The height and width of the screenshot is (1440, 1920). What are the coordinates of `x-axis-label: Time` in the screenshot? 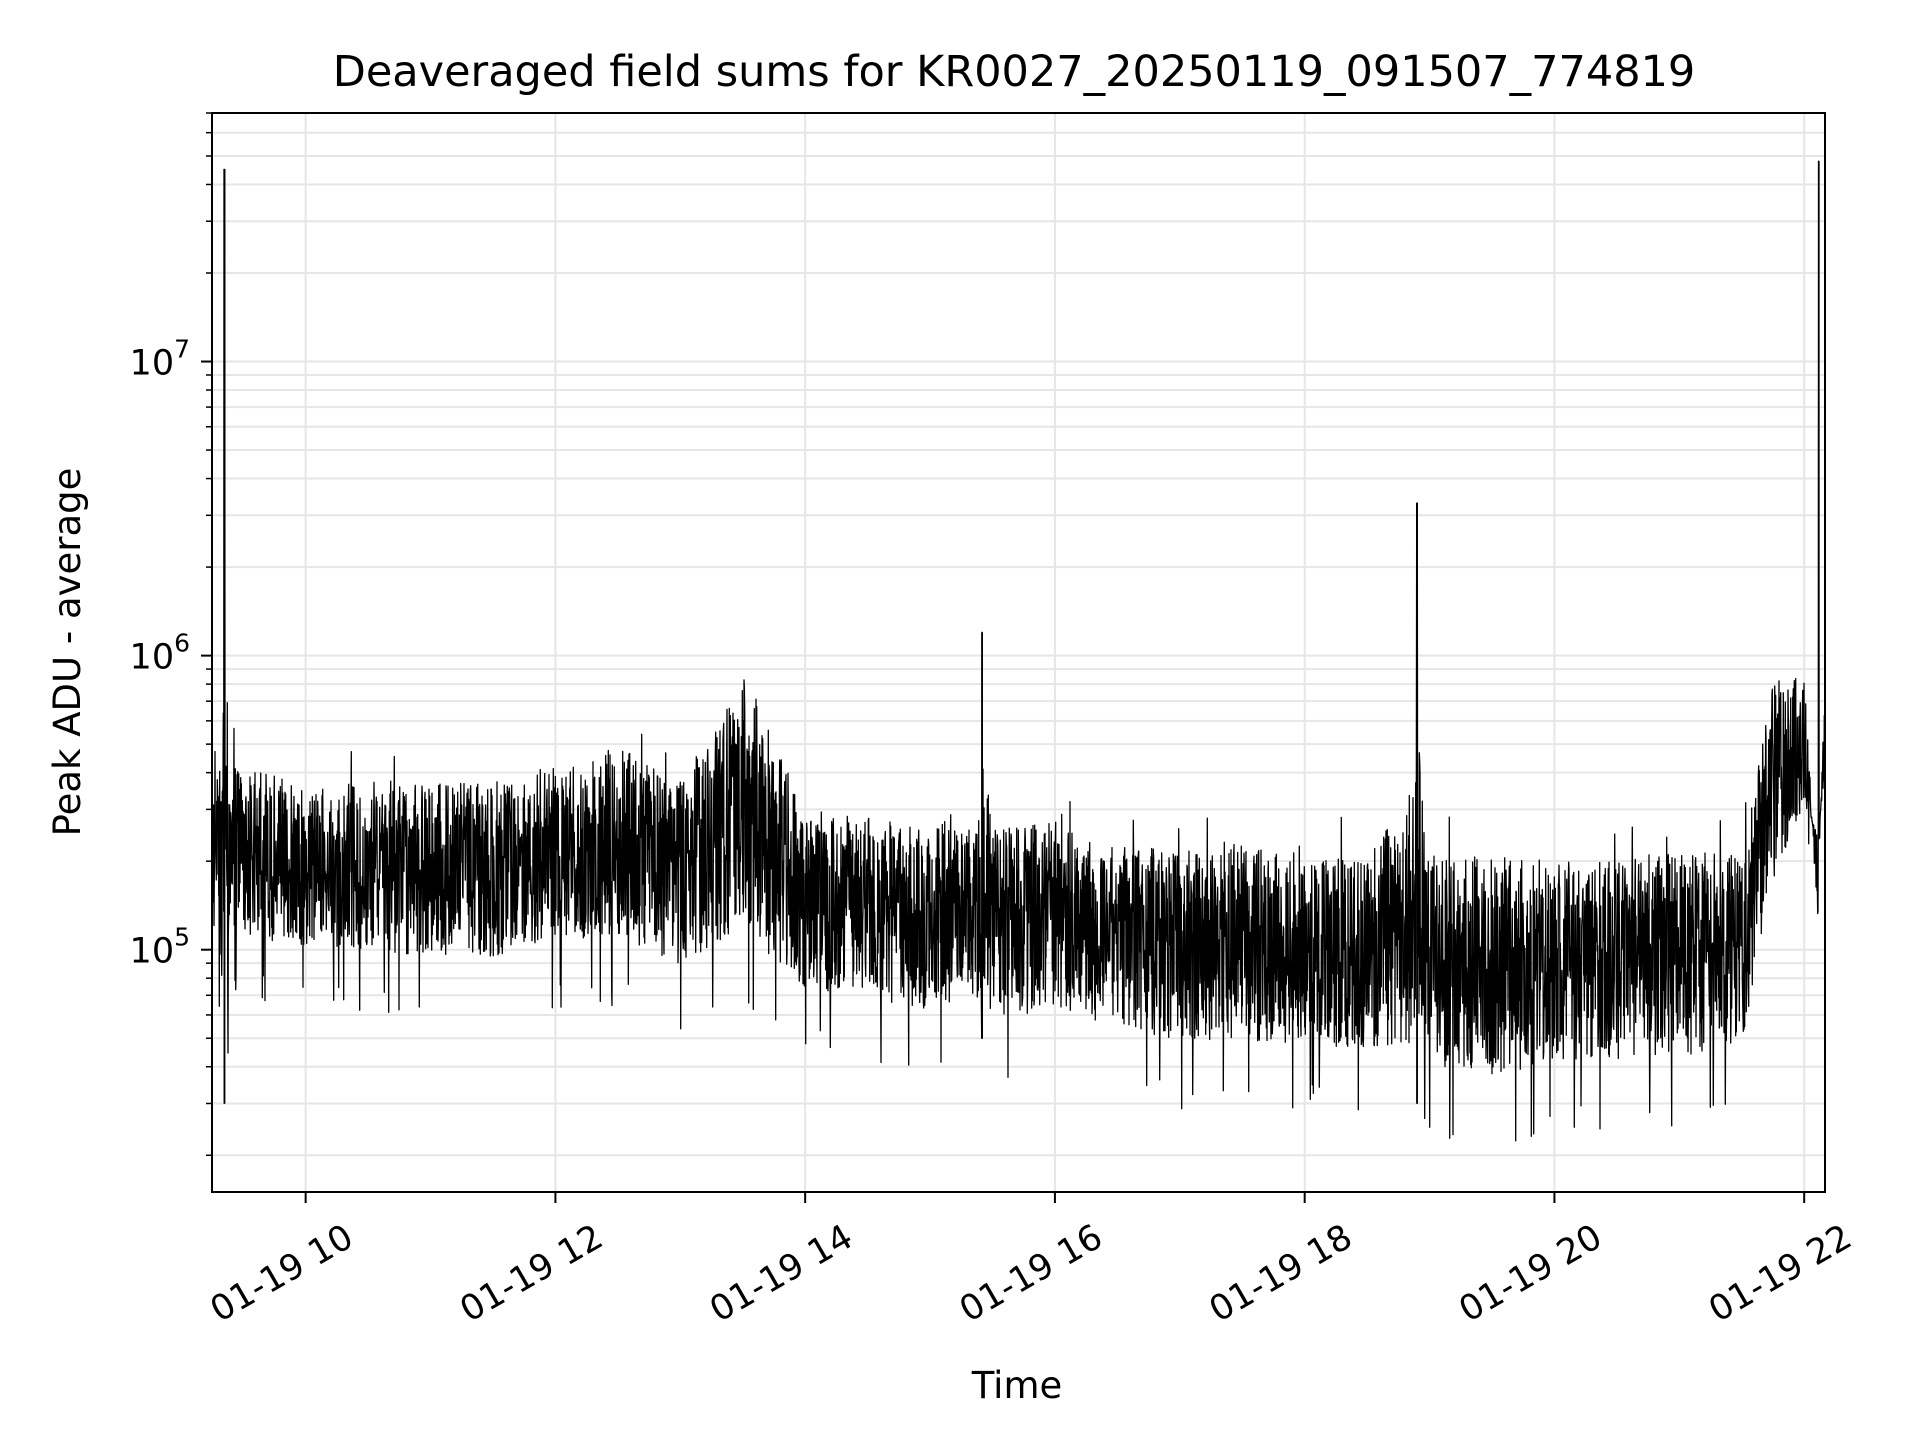 It's located at (1017, 1385).